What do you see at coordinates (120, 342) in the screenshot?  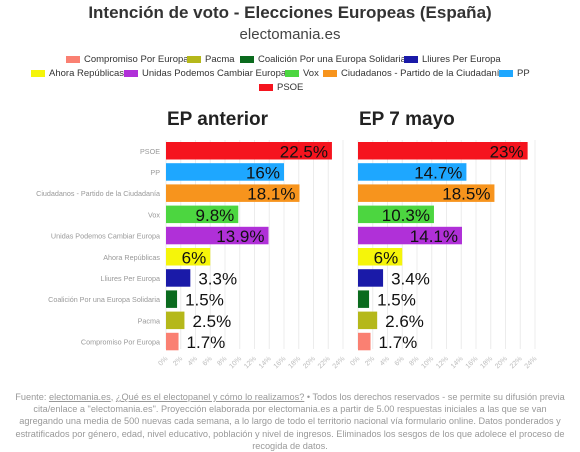 I see `category-label: Compromiso Por Europa` at bounding box center [120, 342].